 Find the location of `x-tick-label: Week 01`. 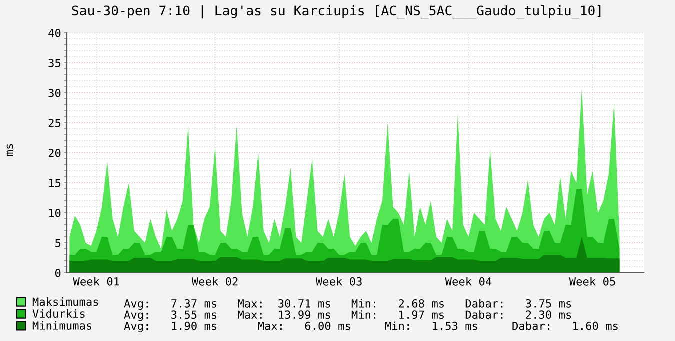

x-tick-label: Week 01 is located at coordinates (96, 281).